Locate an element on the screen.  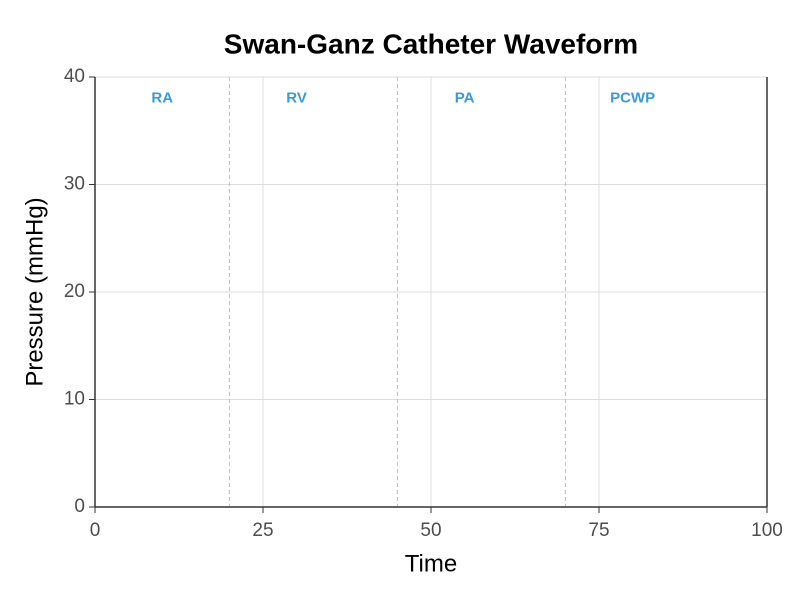
y-tick-label: 40 is located at coordinates (74, 76).